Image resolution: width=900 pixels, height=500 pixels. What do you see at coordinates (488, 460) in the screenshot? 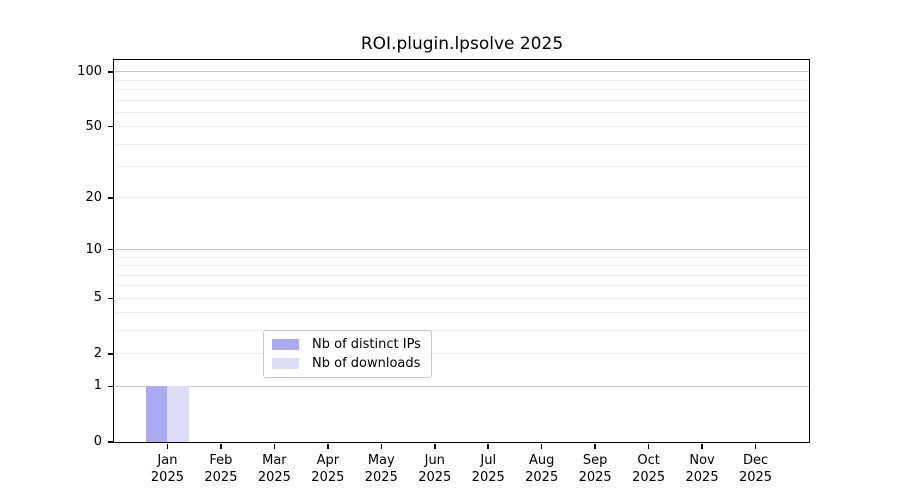
I see `x-tick-month: Jul` at bounding box center [488, 460].